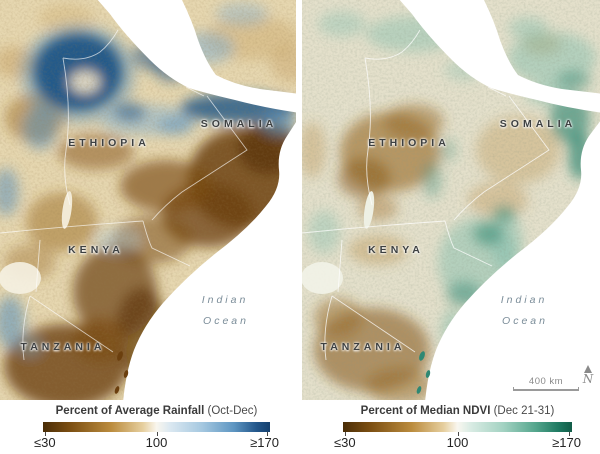  I want to click on scale-bar: 400 km, so click(546, 383).